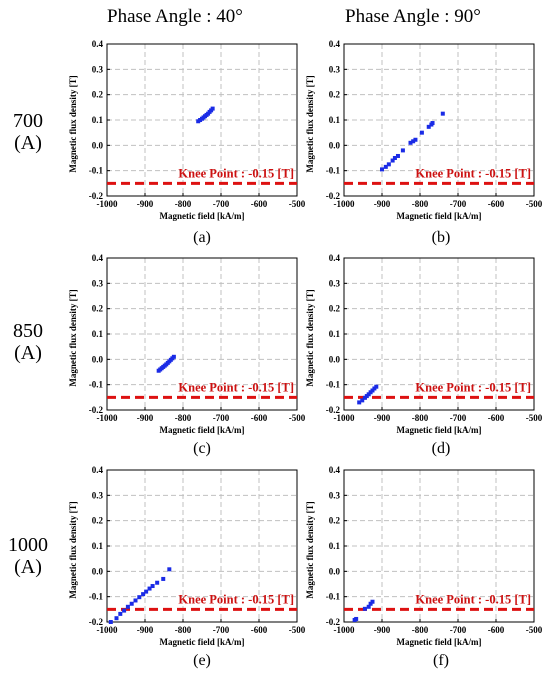  What do you see at coordinates (202, 448) in the screenshot?
I see `caption-c: (c)` at bounding box center [202, 448].